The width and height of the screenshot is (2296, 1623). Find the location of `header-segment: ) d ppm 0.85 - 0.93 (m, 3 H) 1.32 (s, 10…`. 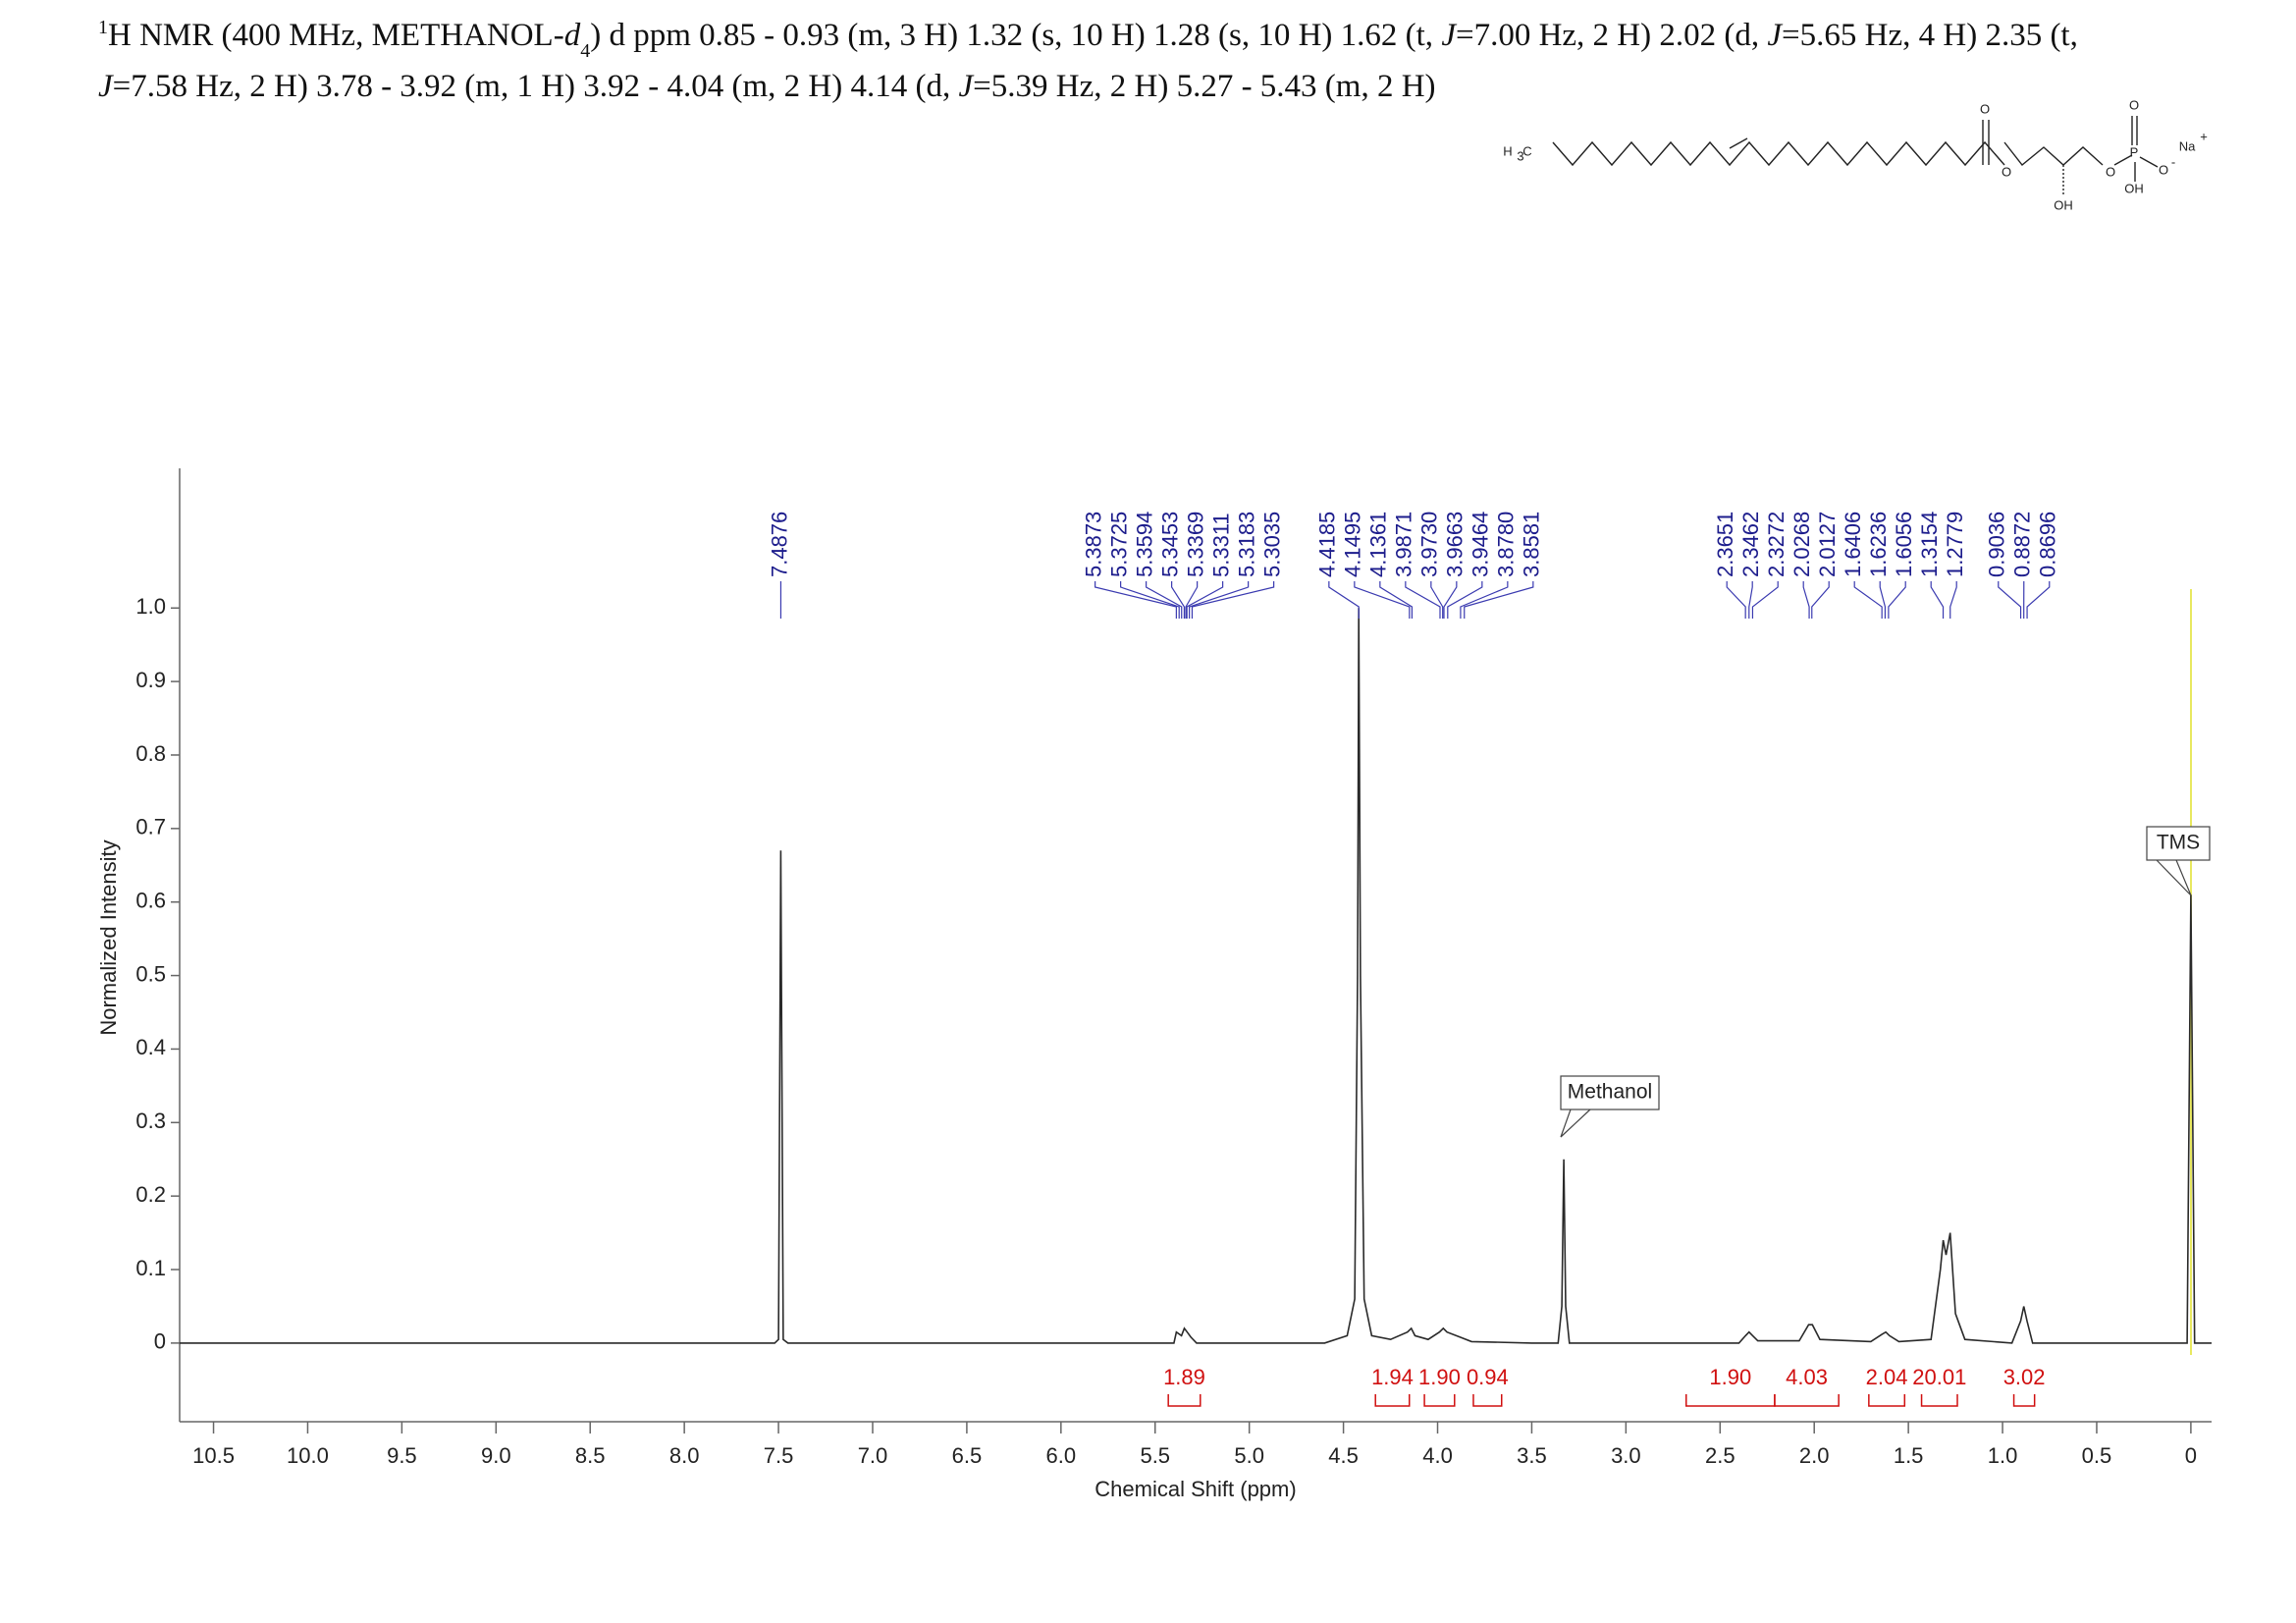

header-segment: ) d ppm 0.85 - 0.93 (m, 3 H) 1.32 (s, 10… is located at coordinates (1015, 35).